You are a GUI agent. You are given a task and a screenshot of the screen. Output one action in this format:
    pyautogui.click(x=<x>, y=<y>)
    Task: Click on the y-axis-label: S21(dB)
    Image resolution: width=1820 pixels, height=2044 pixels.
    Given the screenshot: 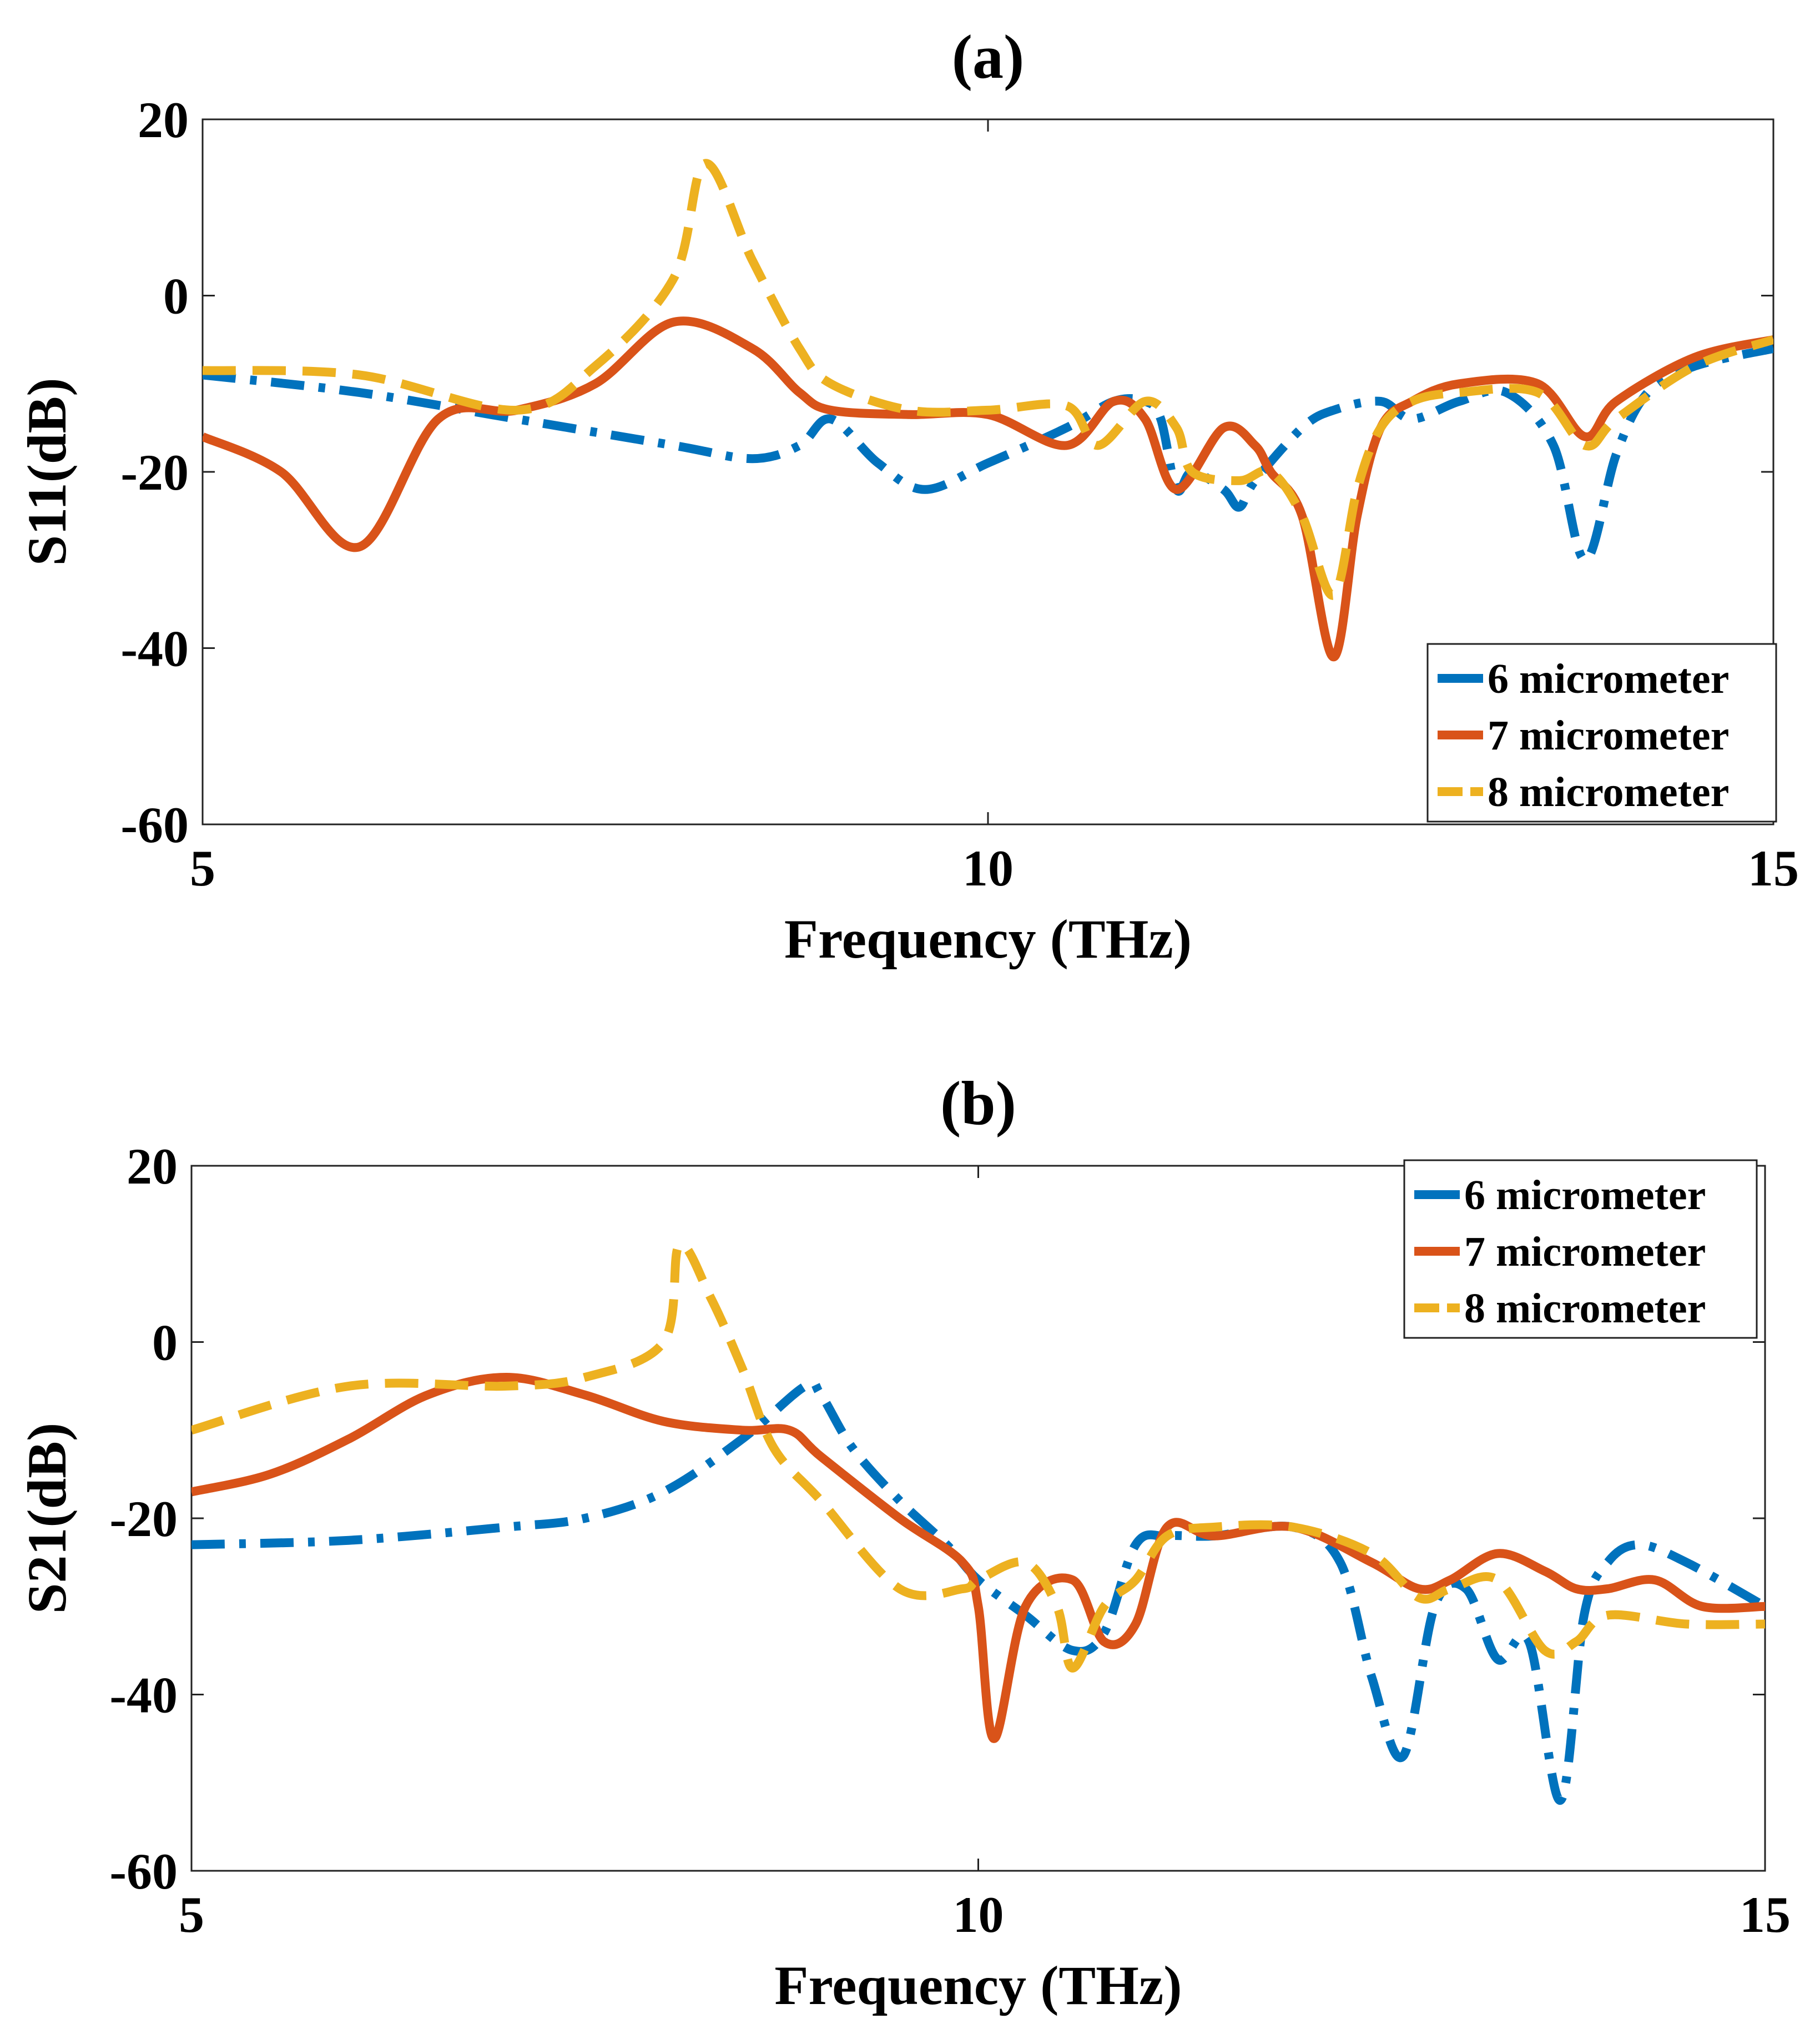 What is the action you would take?
    pyautogui.click(x=47, y=1518)
    